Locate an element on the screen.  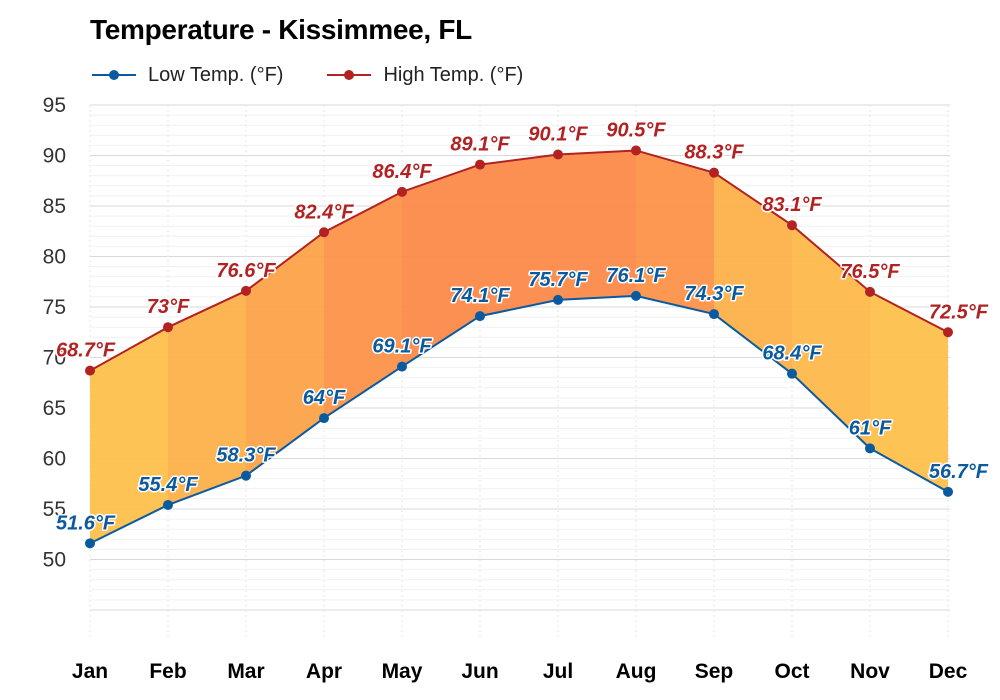
x-tick-label: Oct is located at coordinates (791, 671).